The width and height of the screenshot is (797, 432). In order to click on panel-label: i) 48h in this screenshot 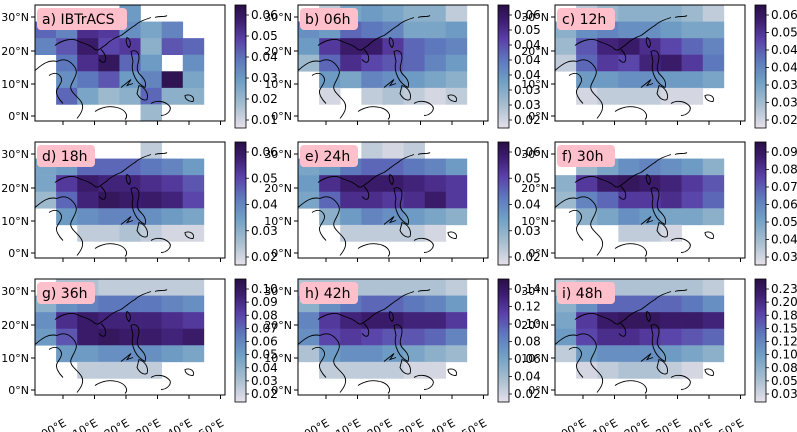, I will do `click(582, 294)`.